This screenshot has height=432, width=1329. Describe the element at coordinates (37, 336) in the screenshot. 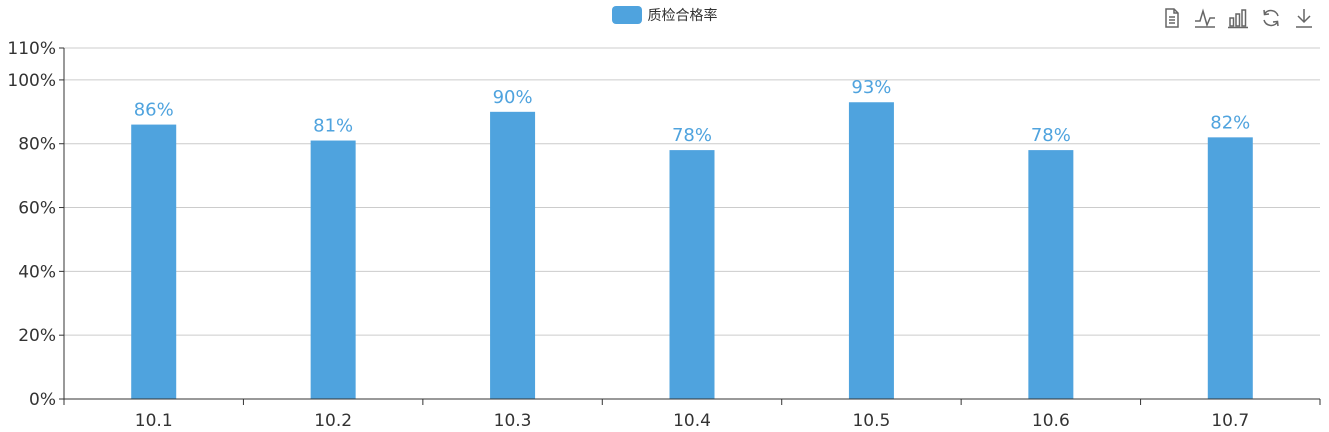

I see `y-tick-label: 20%` at that location.